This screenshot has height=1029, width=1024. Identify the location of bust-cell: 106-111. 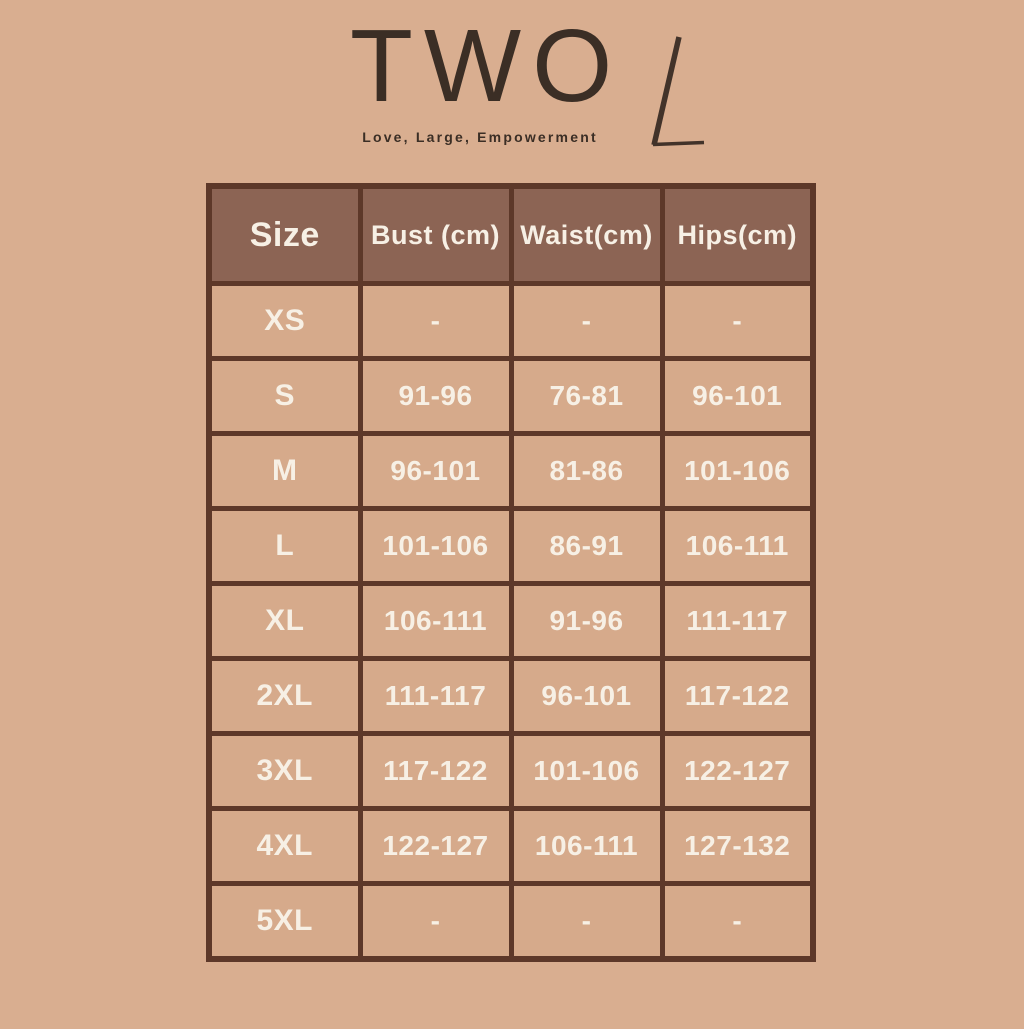
(435, 621).